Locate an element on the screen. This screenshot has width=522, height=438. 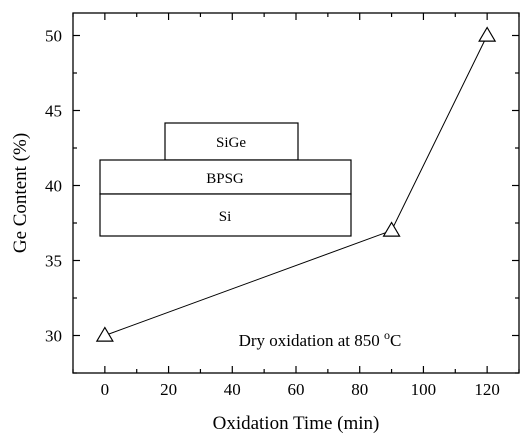
y-tick-label: 30 is located at coordinates (53, 336).